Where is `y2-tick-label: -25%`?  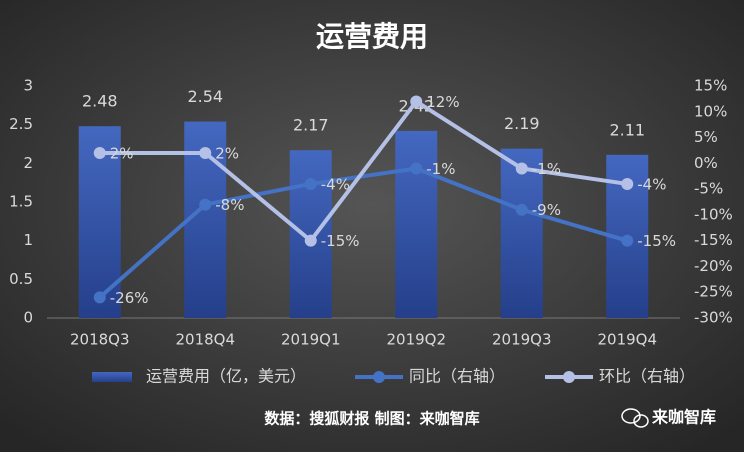 y2-tick-label: -25% is located at coordinates (713, 292).